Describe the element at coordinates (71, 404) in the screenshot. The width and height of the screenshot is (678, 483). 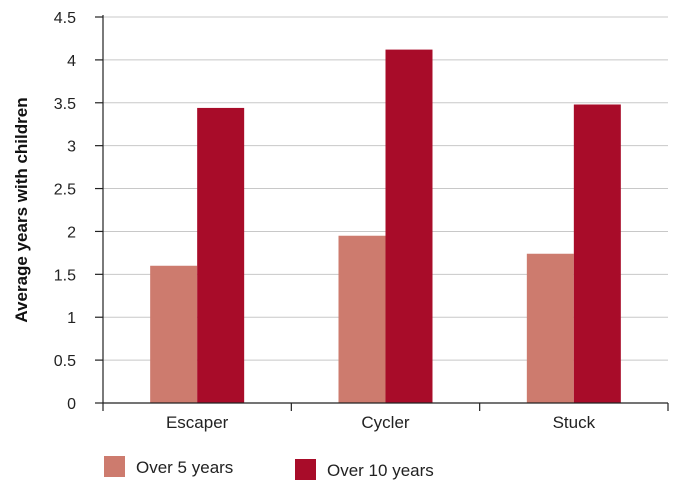
I see `y-tick-label: 0` at that location.